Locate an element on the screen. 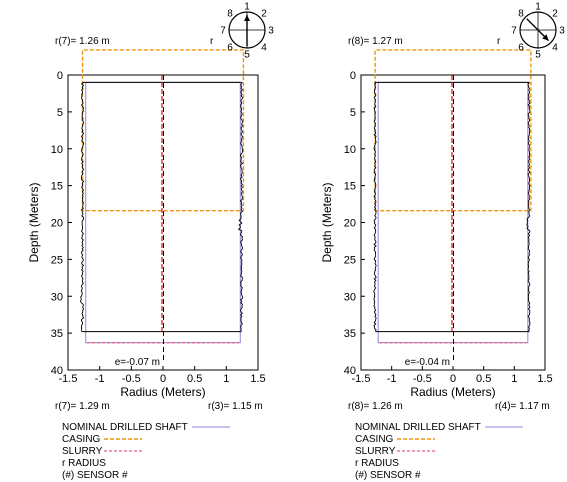 This screenshot has width=567, height=482. top-left-radius-label: r(7)= 1.26 m is located at coordinates (82, 41).